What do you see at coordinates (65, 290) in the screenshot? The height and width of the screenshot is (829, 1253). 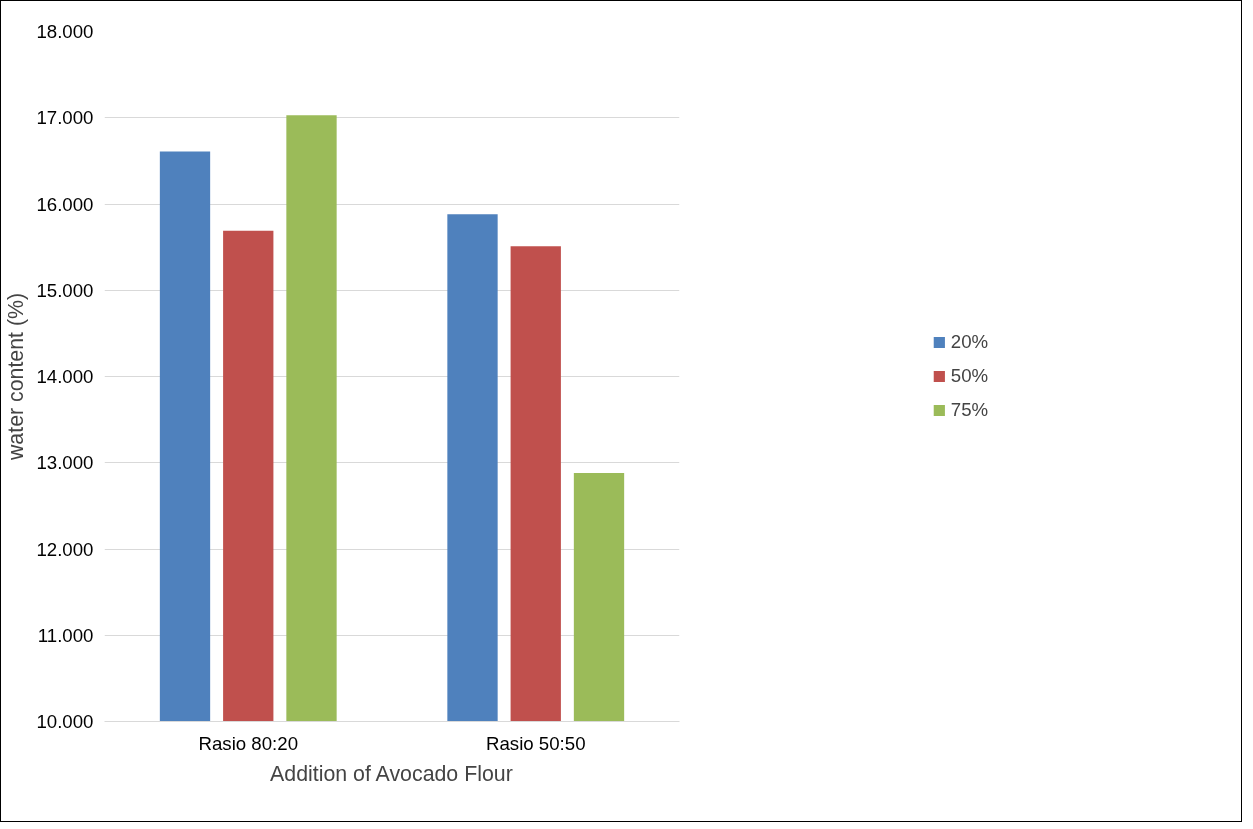 I see `y-tick-label: 15.000` at bounding box center [65, 290].